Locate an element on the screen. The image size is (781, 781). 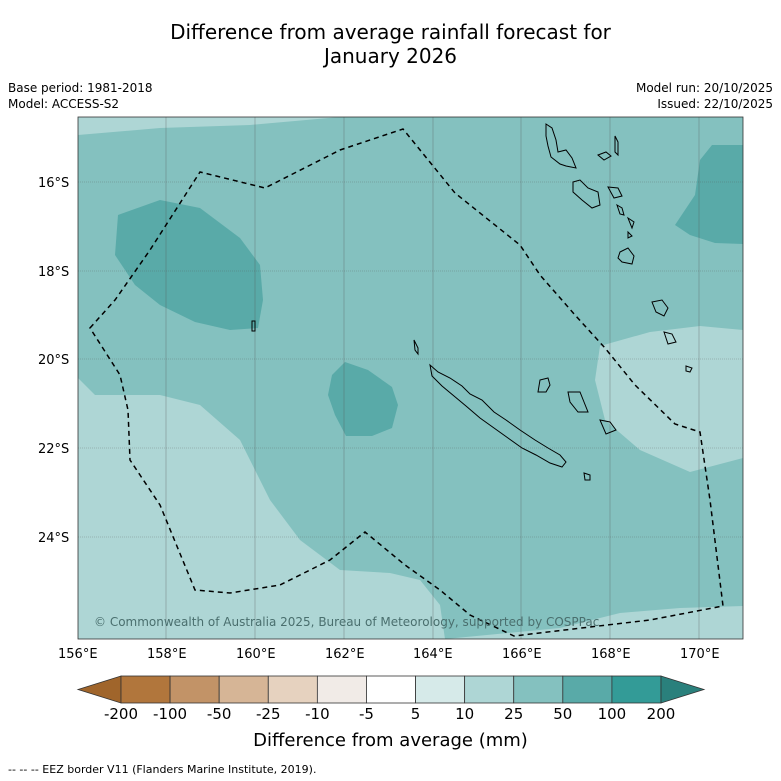
colorbar-tick-label: 10 is located at coordinates (465, 714).